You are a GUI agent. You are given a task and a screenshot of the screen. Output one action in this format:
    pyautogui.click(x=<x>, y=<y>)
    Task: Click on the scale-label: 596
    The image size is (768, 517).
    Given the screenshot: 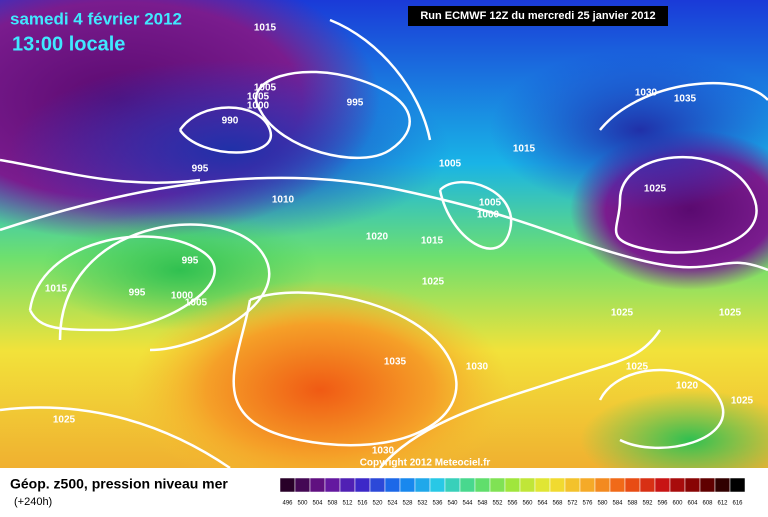 What is the action you would take?
    pyautogui.click(x=662, y=504)
    